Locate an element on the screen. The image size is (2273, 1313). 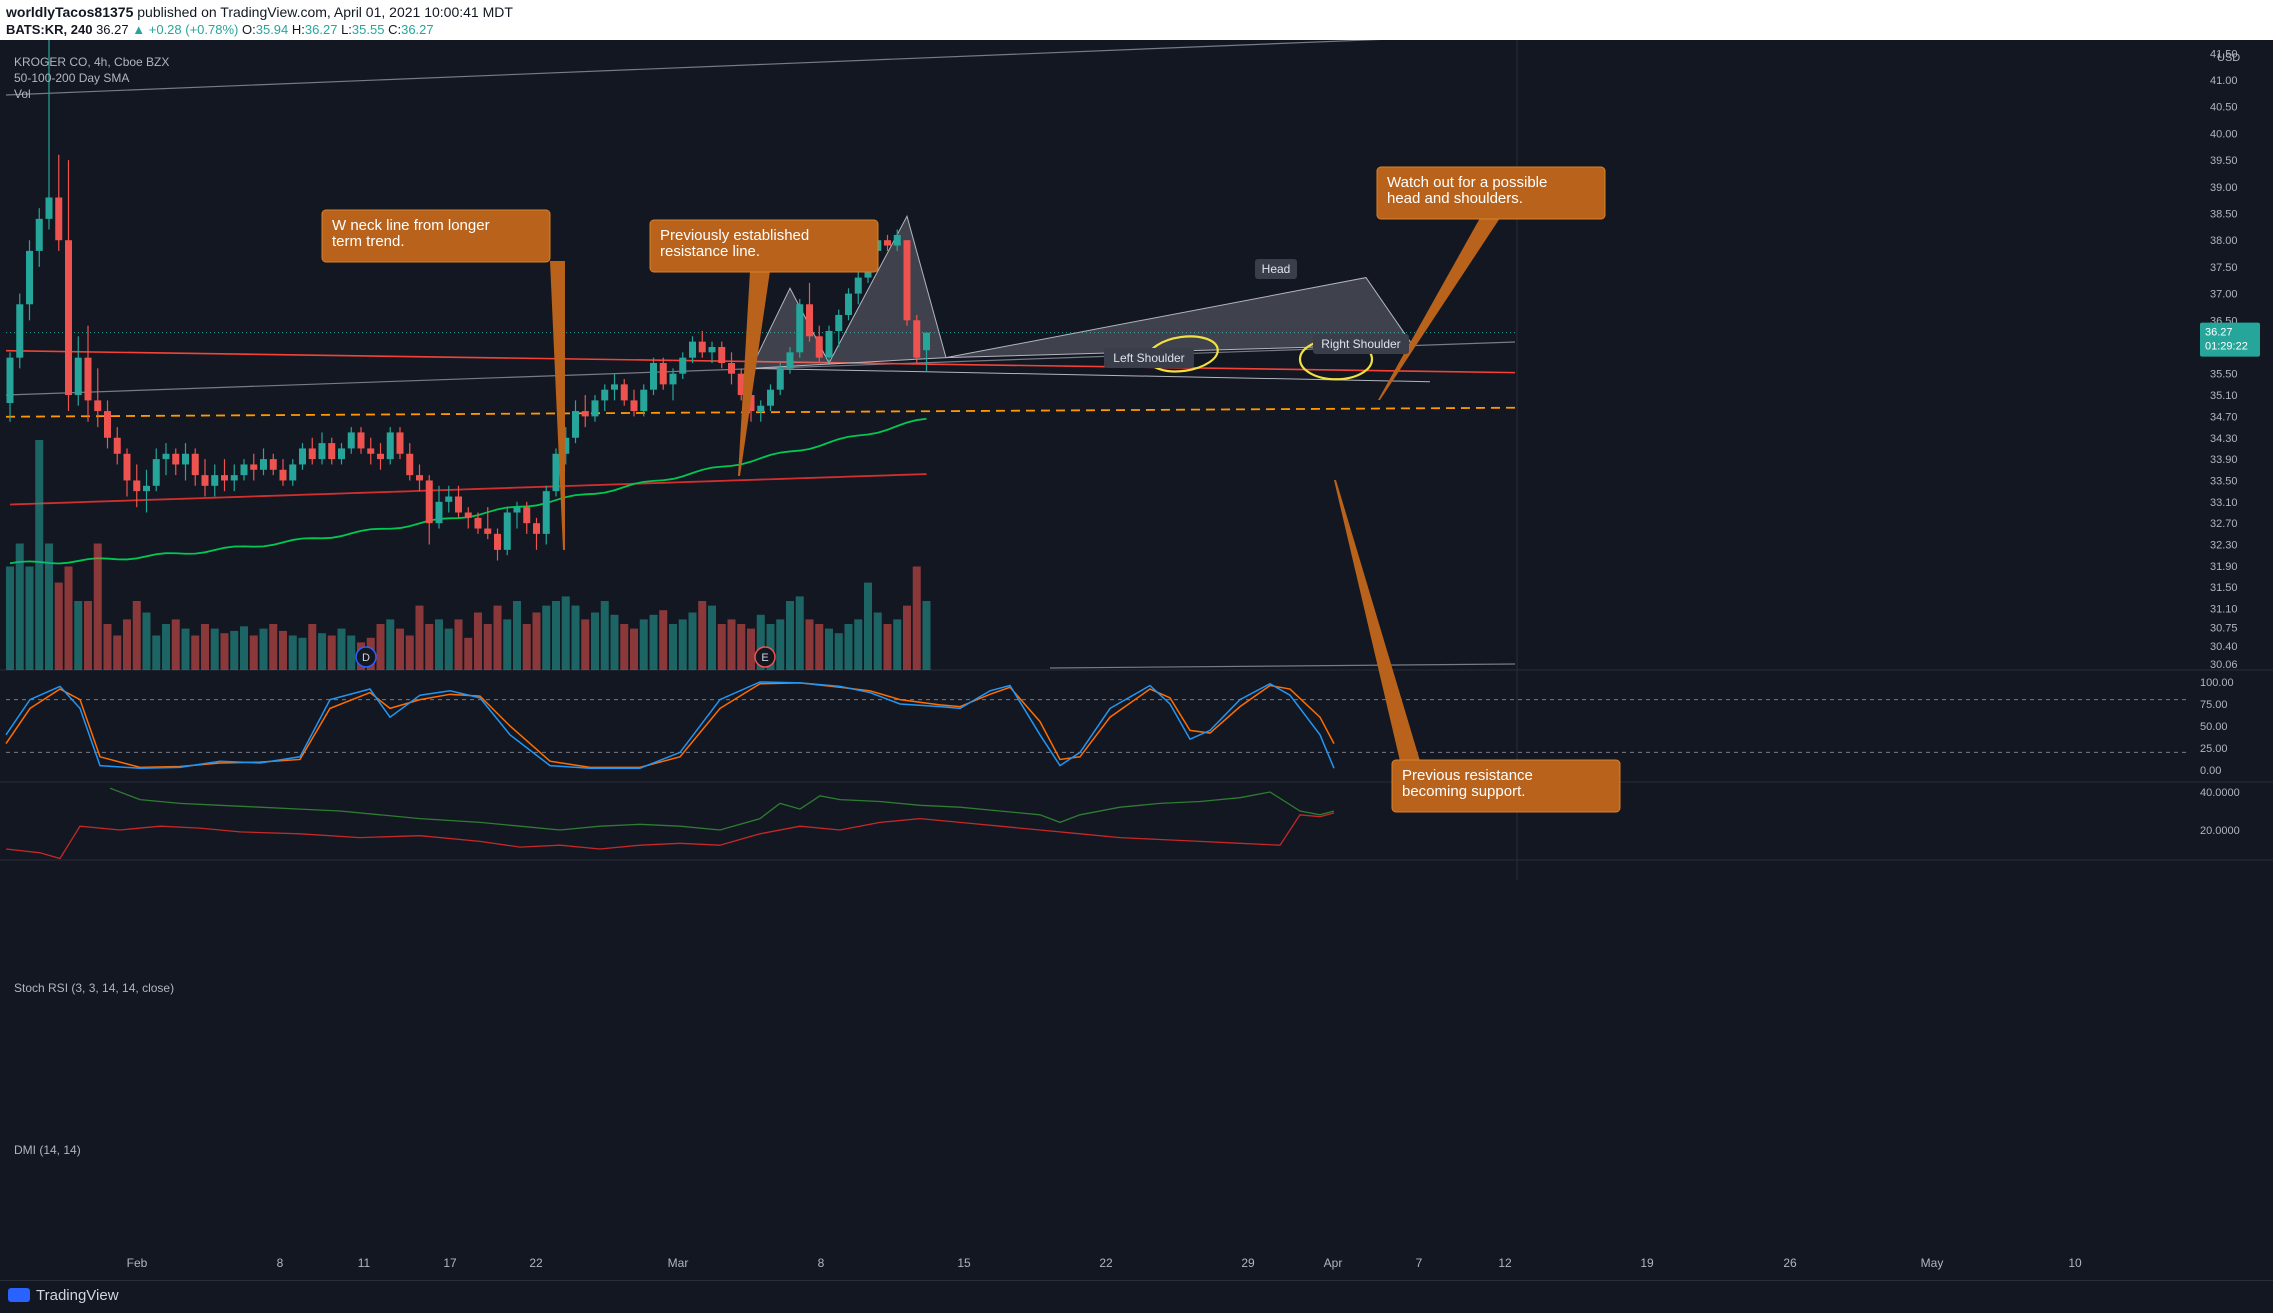
right-shoulder-label: Right Shoulder is located at coordinates (1361, 344).